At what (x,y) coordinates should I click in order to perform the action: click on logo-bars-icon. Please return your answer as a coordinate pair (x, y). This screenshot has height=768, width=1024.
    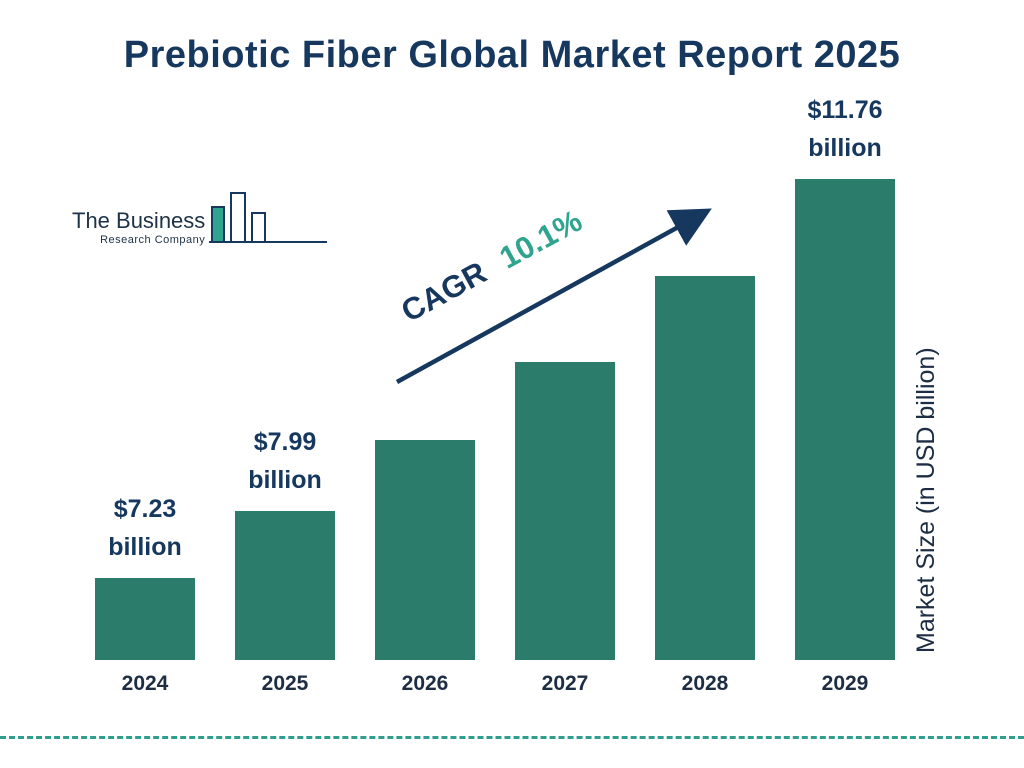
    Looking at the image, I should click on (268, 217).